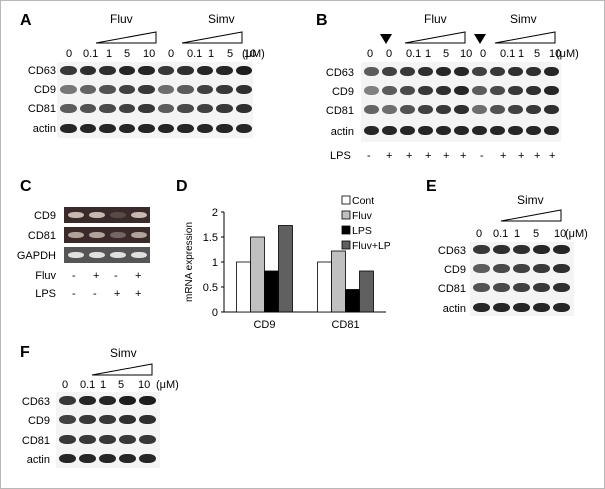 The image size is (605, 489). What do you see at coordinates (182, 186) in the screenshot?
I see `panel-d-letter: D` at bounding box center [182, 186].